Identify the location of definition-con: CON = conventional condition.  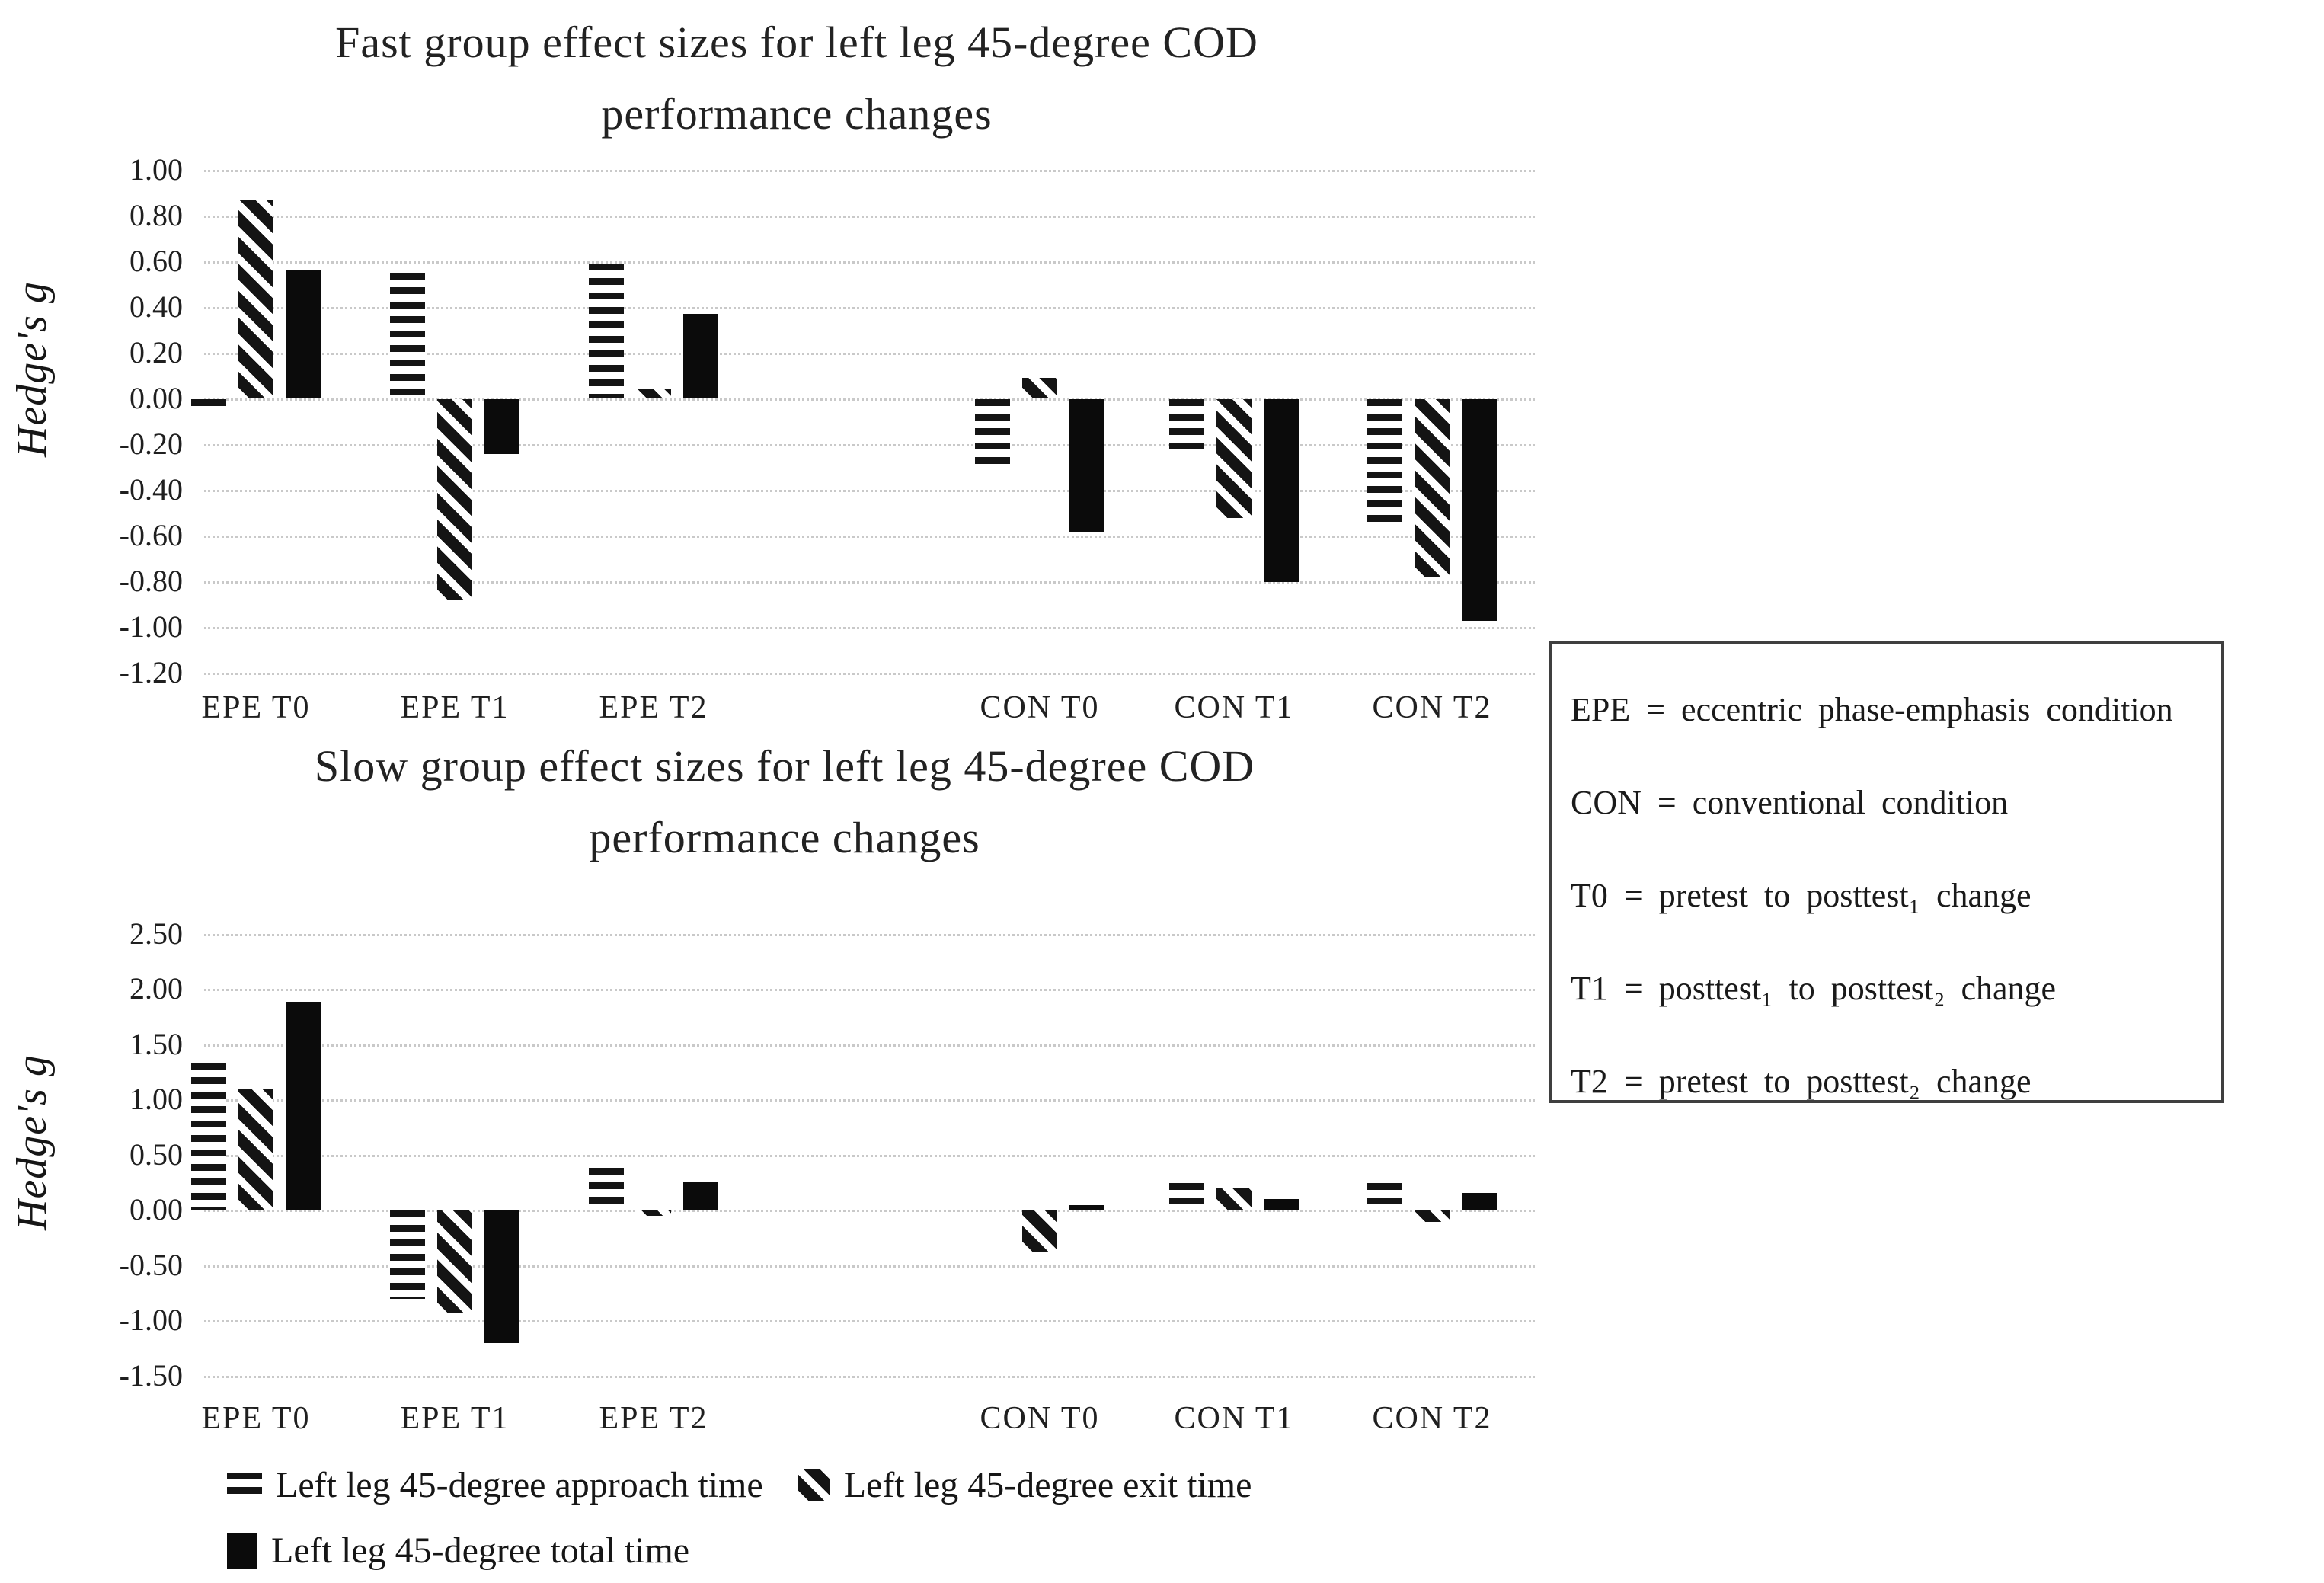
(1790, 803).